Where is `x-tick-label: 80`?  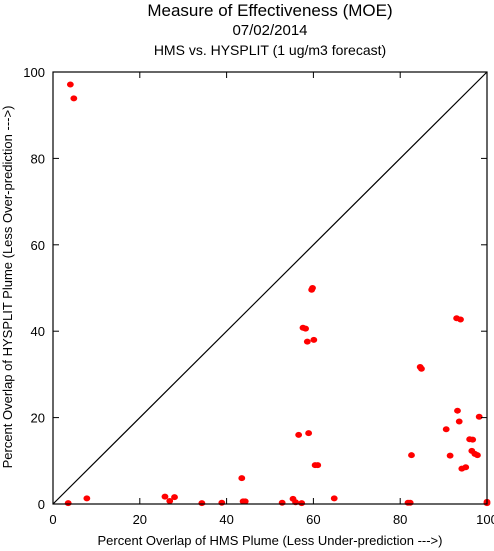
x-tick-label: 80 is located at coordinates (400, 519).